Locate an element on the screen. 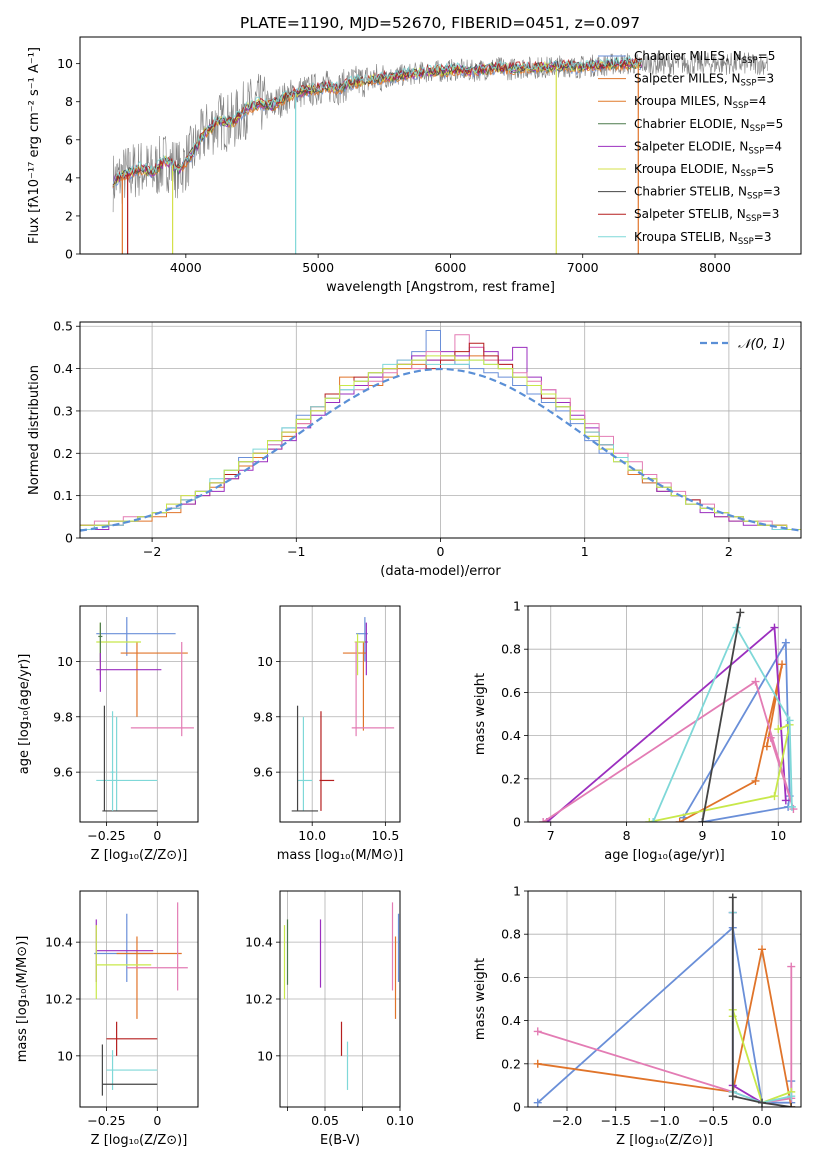 The height and width of the screenshot is (1170, 819). legend-label: Kroupa MILES, NSSP=4 is located at coordinates (700, 102).